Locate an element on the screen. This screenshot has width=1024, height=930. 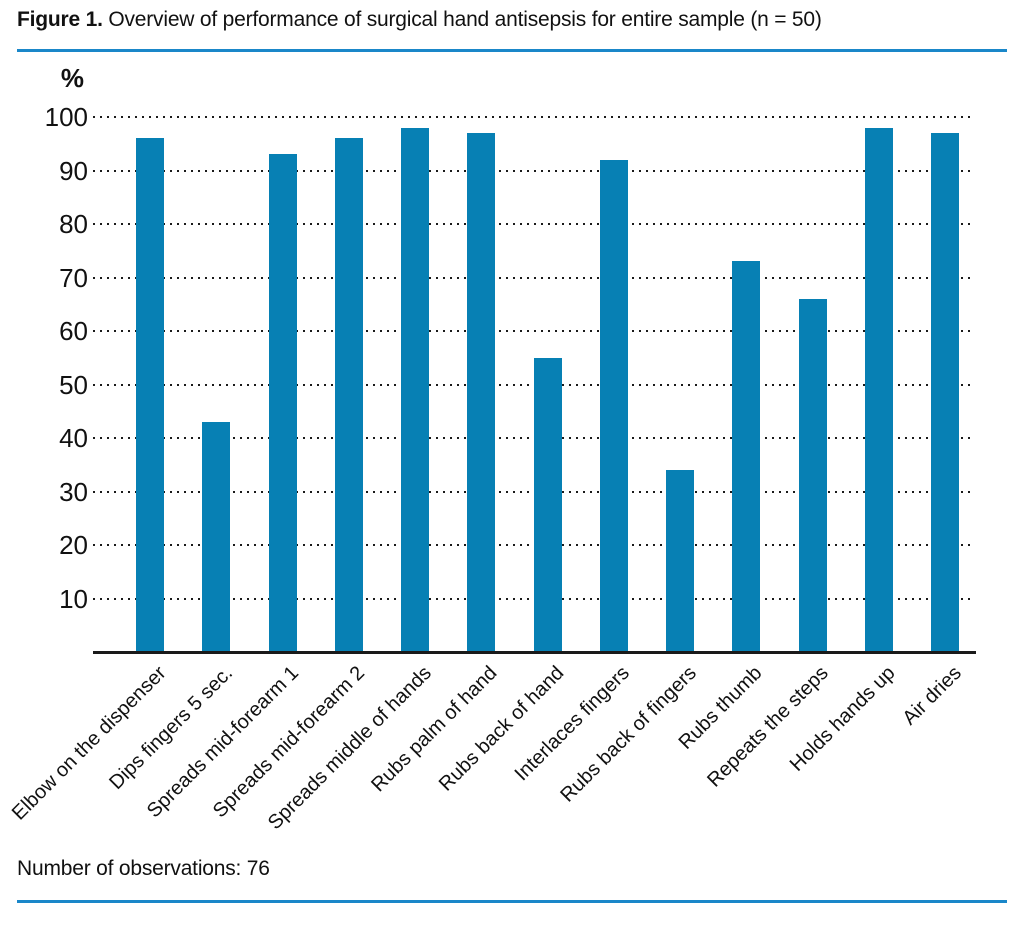
y-tick-label: 100 is located at coordinates (66, 117).